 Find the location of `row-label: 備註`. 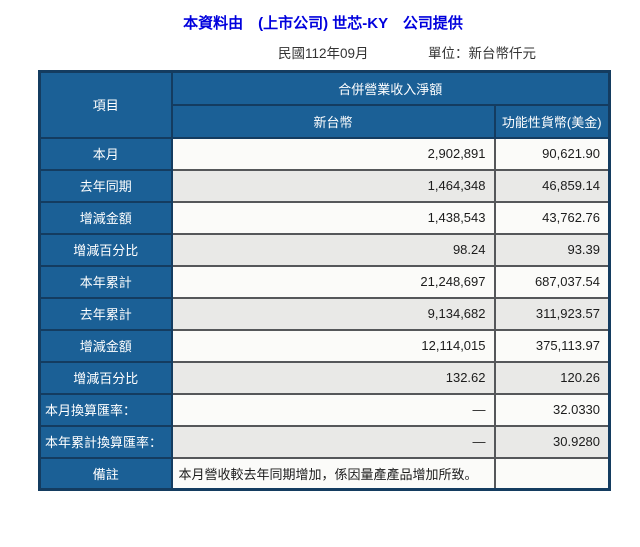

row-label: 備註 is located at coordinates (105, 473).